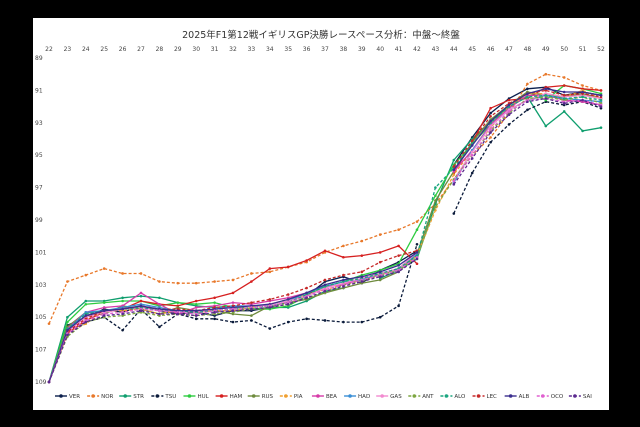  I want to click on series-line-tsu, so click(527, 157).